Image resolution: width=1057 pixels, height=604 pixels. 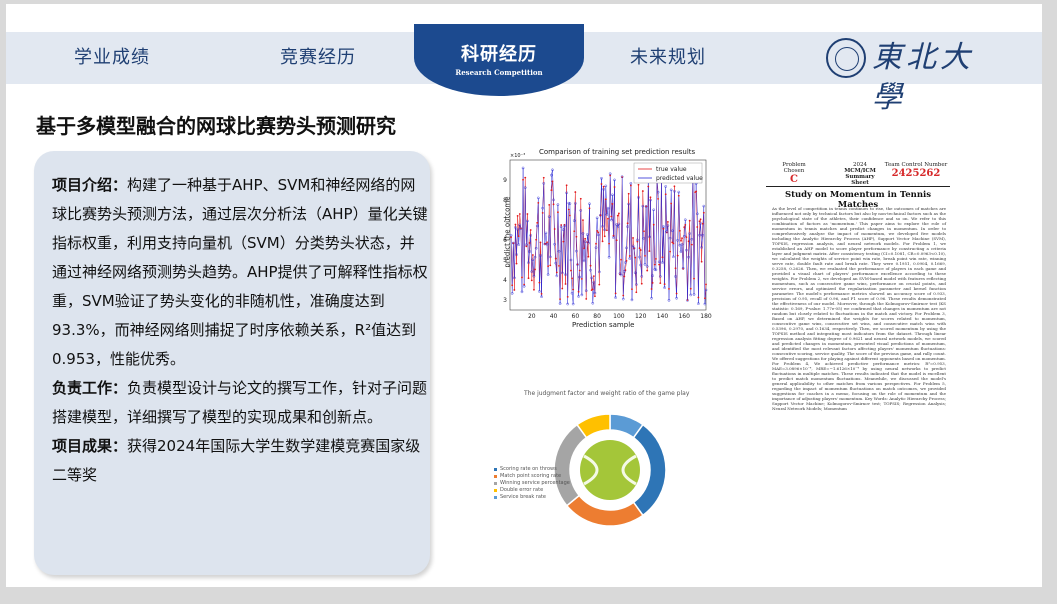 I want to click on x-tick-label: 120, so click(x=641, y=316).